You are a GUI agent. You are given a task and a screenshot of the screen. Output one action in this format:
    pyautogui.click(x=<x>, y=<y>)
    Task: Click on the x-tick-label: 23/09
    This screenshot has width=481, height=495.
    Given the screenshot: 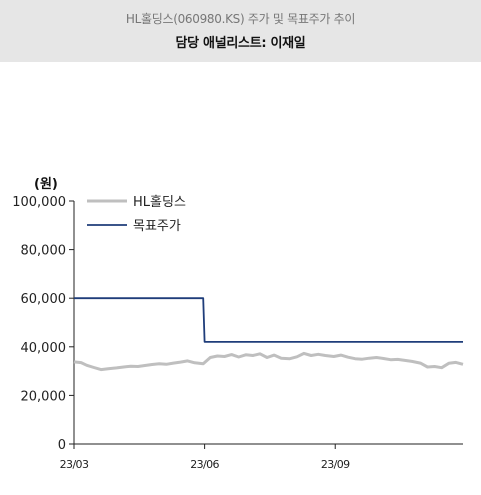 What is the action you would take?
    pyautogui.click(x=335, y=464)
    